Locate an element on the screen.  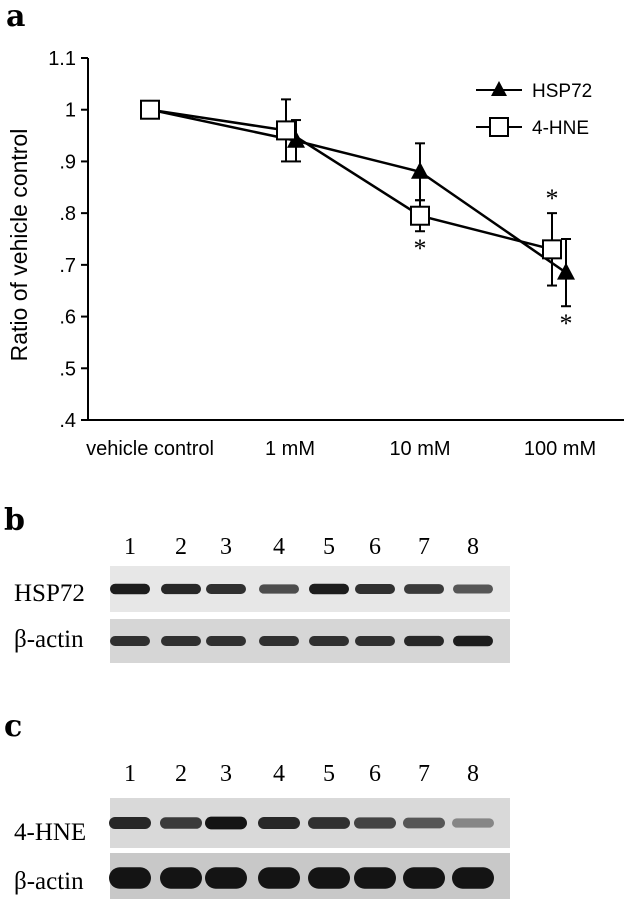
y-tick-label: .5 is located at coordinates (67, 369).